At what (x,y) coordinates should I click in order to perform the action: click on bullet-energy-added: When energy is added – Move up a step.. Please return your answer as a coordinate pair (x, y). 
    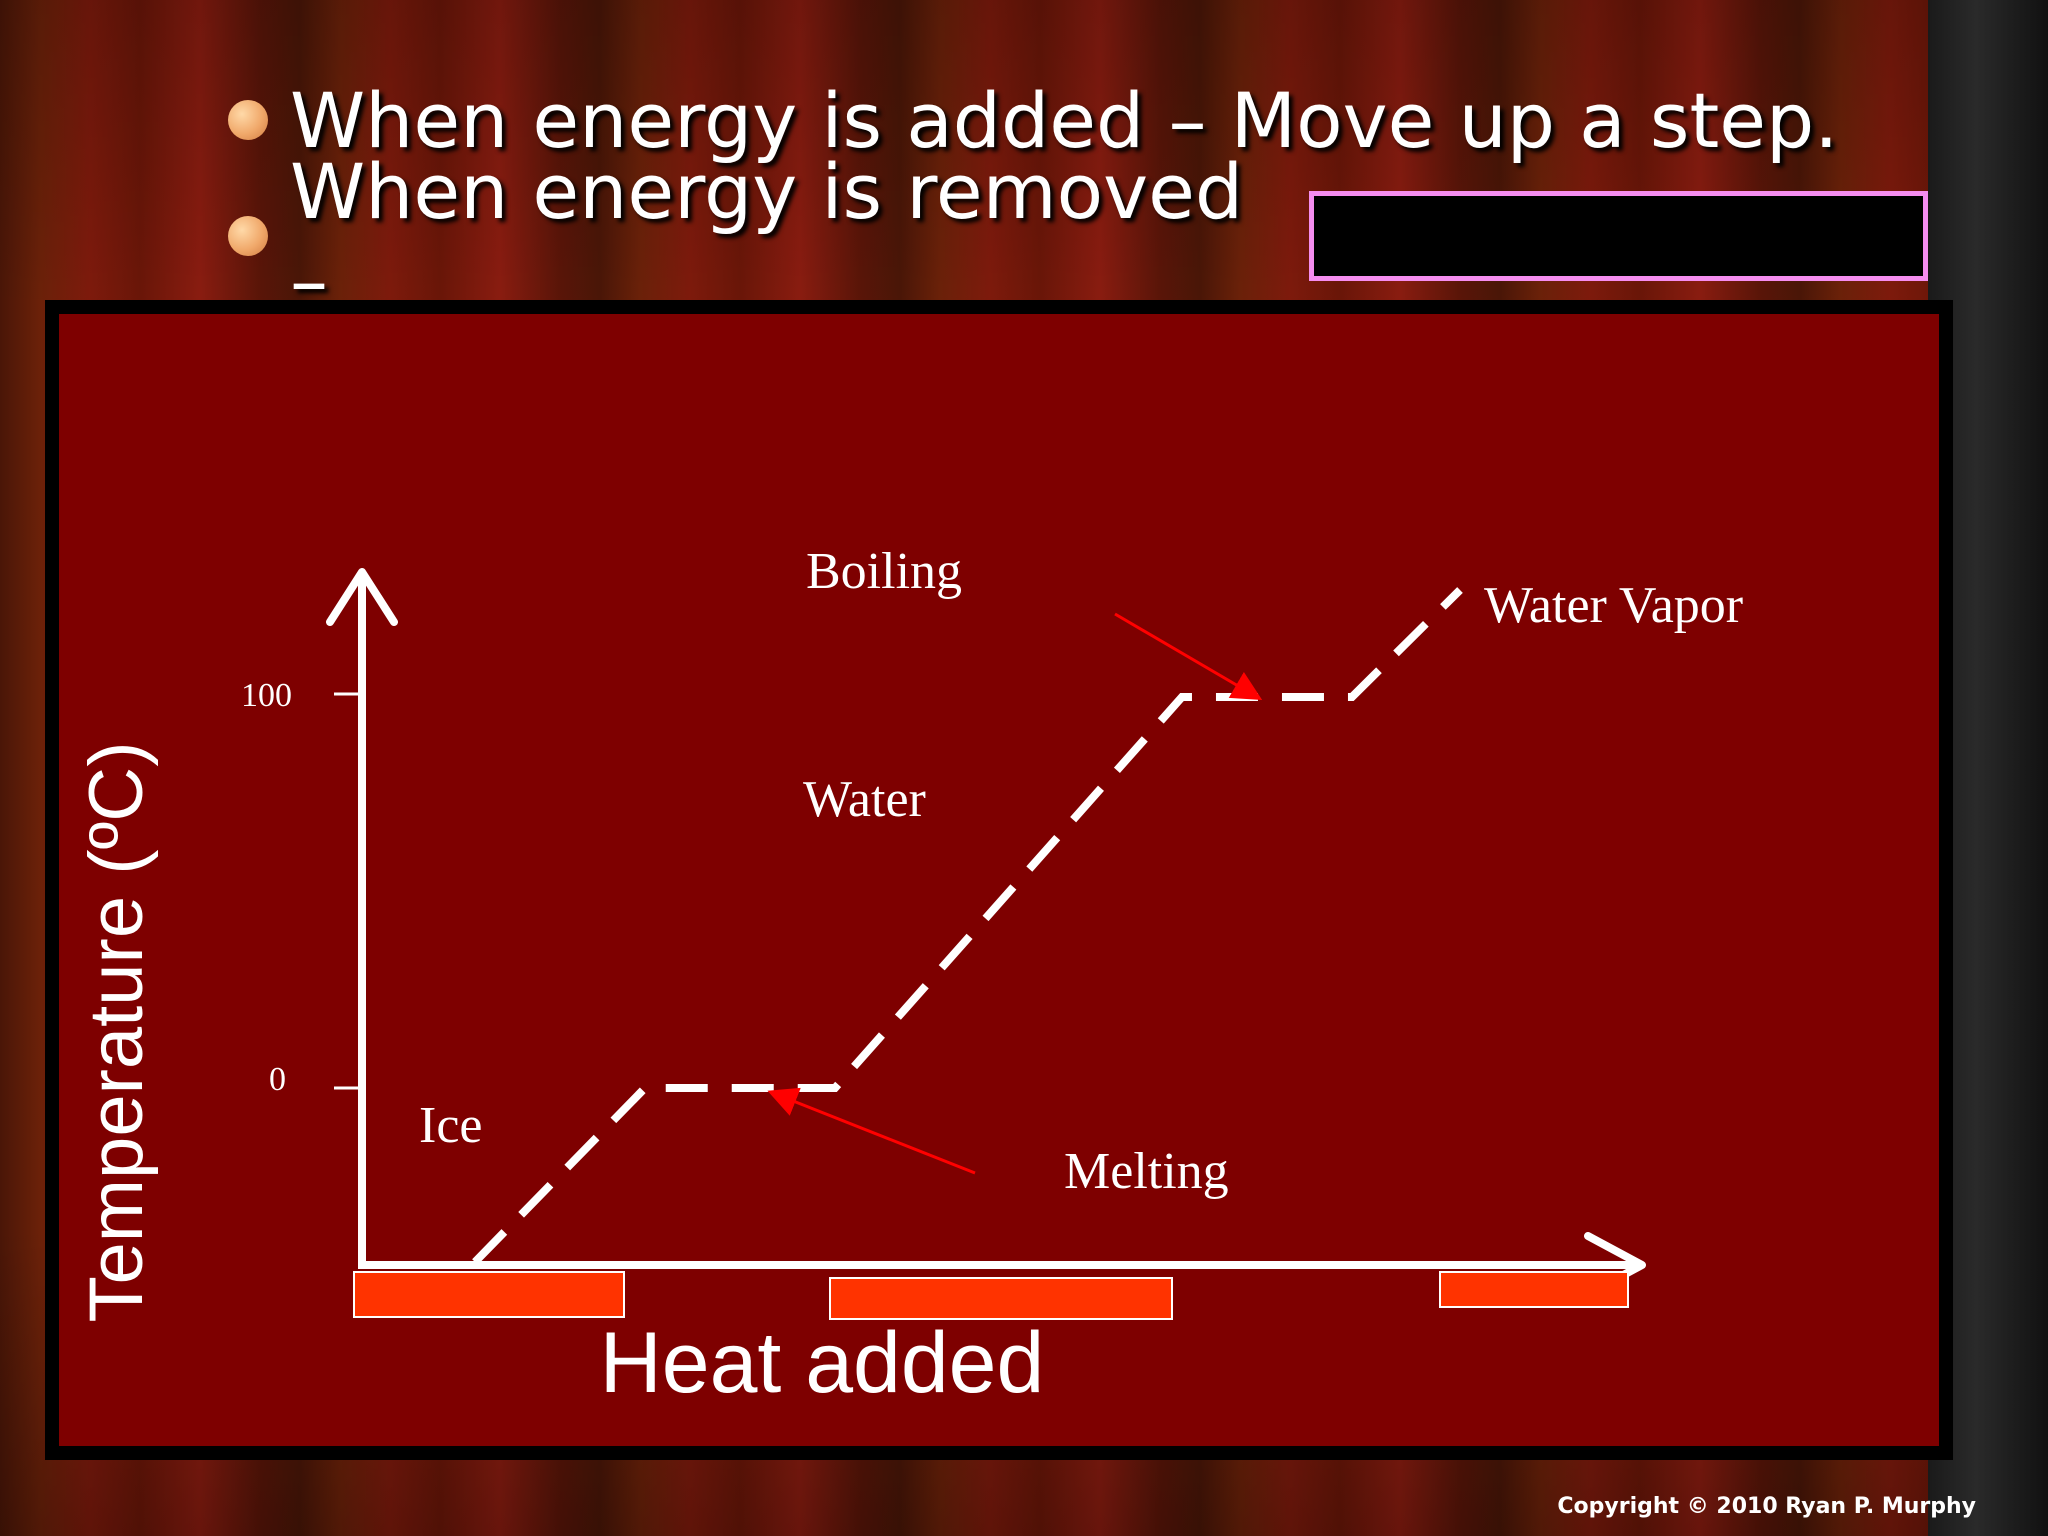
    Looking at the image, I should click on (1078, 120).